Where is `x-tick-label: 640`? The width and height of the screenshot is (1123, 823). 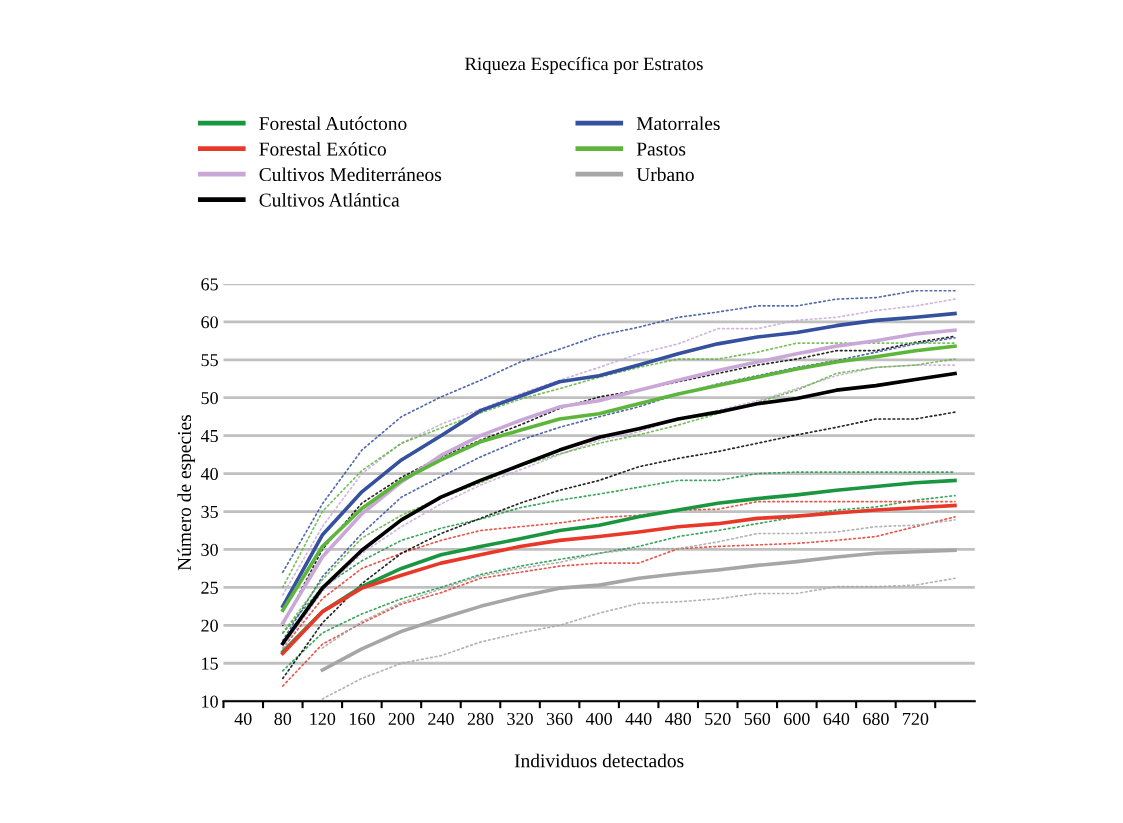
x-tick-label: 640 is located at coordinates (836, 719).